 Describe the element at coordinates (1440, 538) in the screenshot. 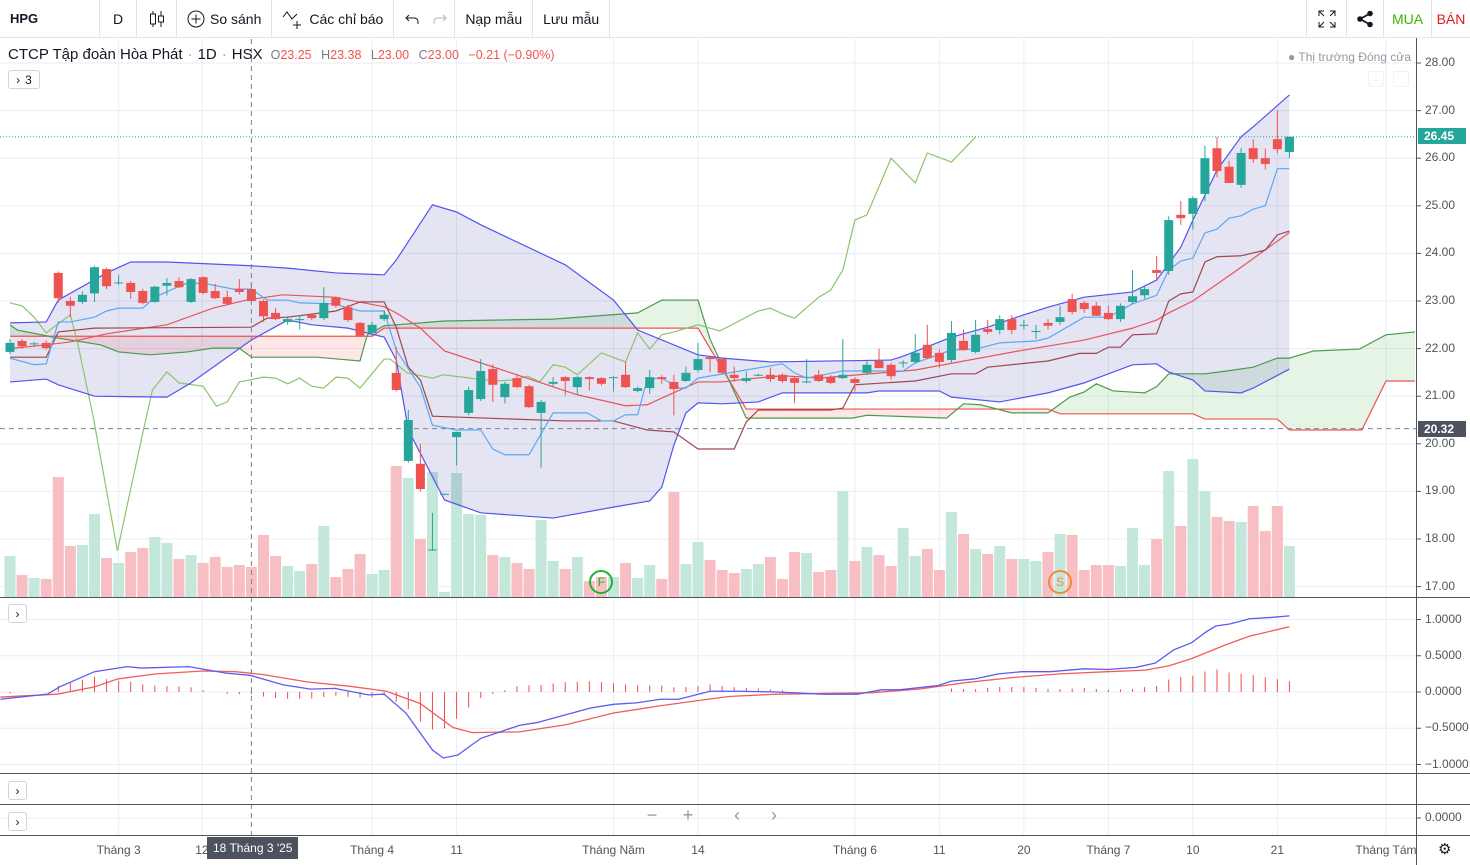

I see `price-axis-label: 18.00` at that location.